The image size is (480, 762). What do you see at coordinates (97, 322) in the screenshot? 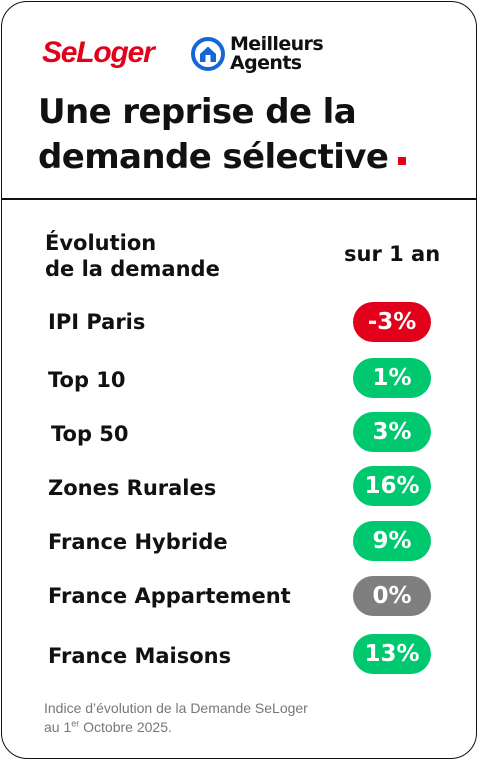
I see `row-label: IPI Paris` at bounding box center [97, 322].